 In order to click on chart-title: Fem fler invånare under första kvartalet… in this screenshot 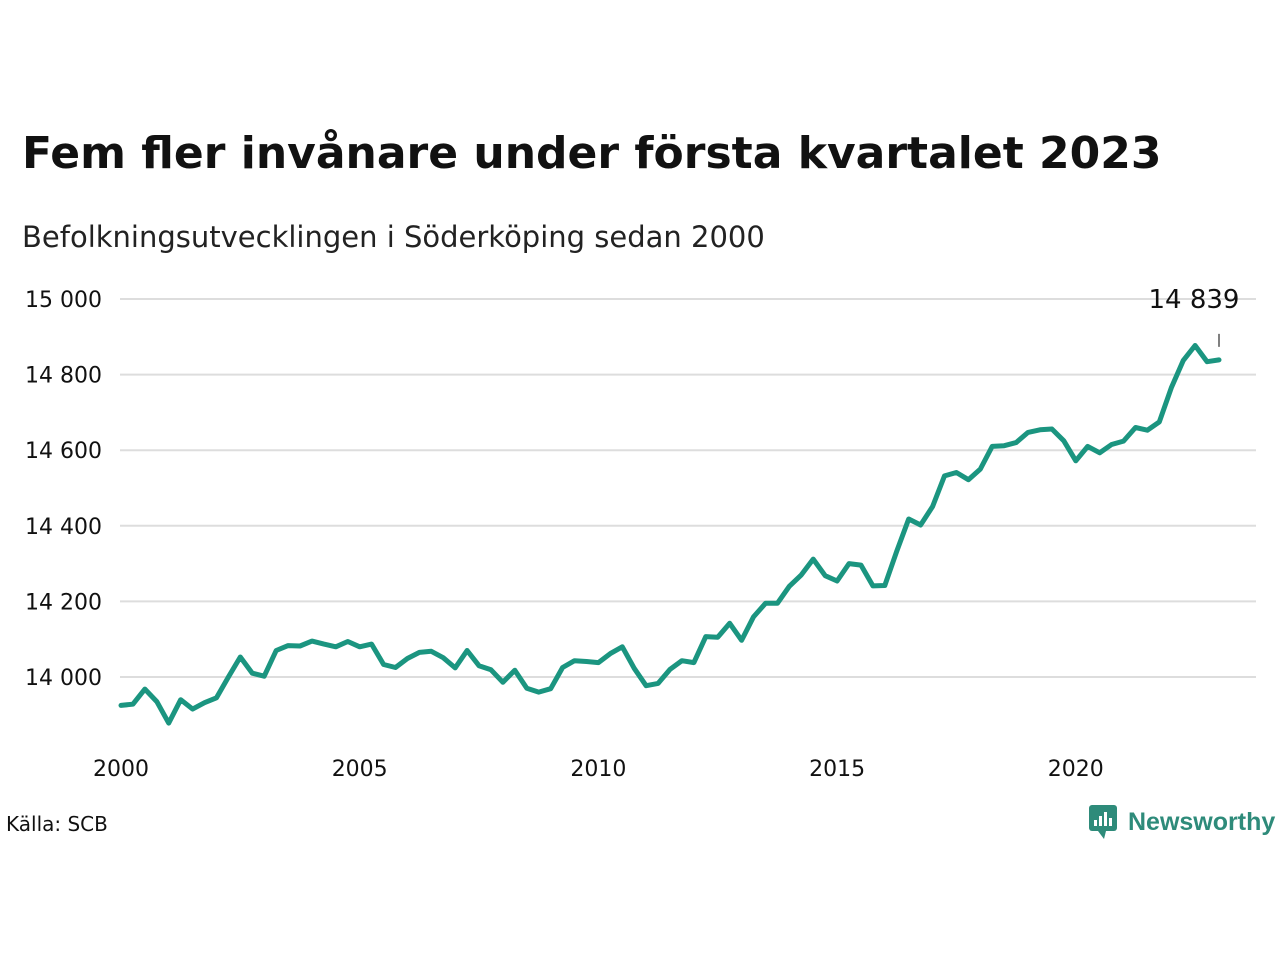, I will do `click(592, 153)`.